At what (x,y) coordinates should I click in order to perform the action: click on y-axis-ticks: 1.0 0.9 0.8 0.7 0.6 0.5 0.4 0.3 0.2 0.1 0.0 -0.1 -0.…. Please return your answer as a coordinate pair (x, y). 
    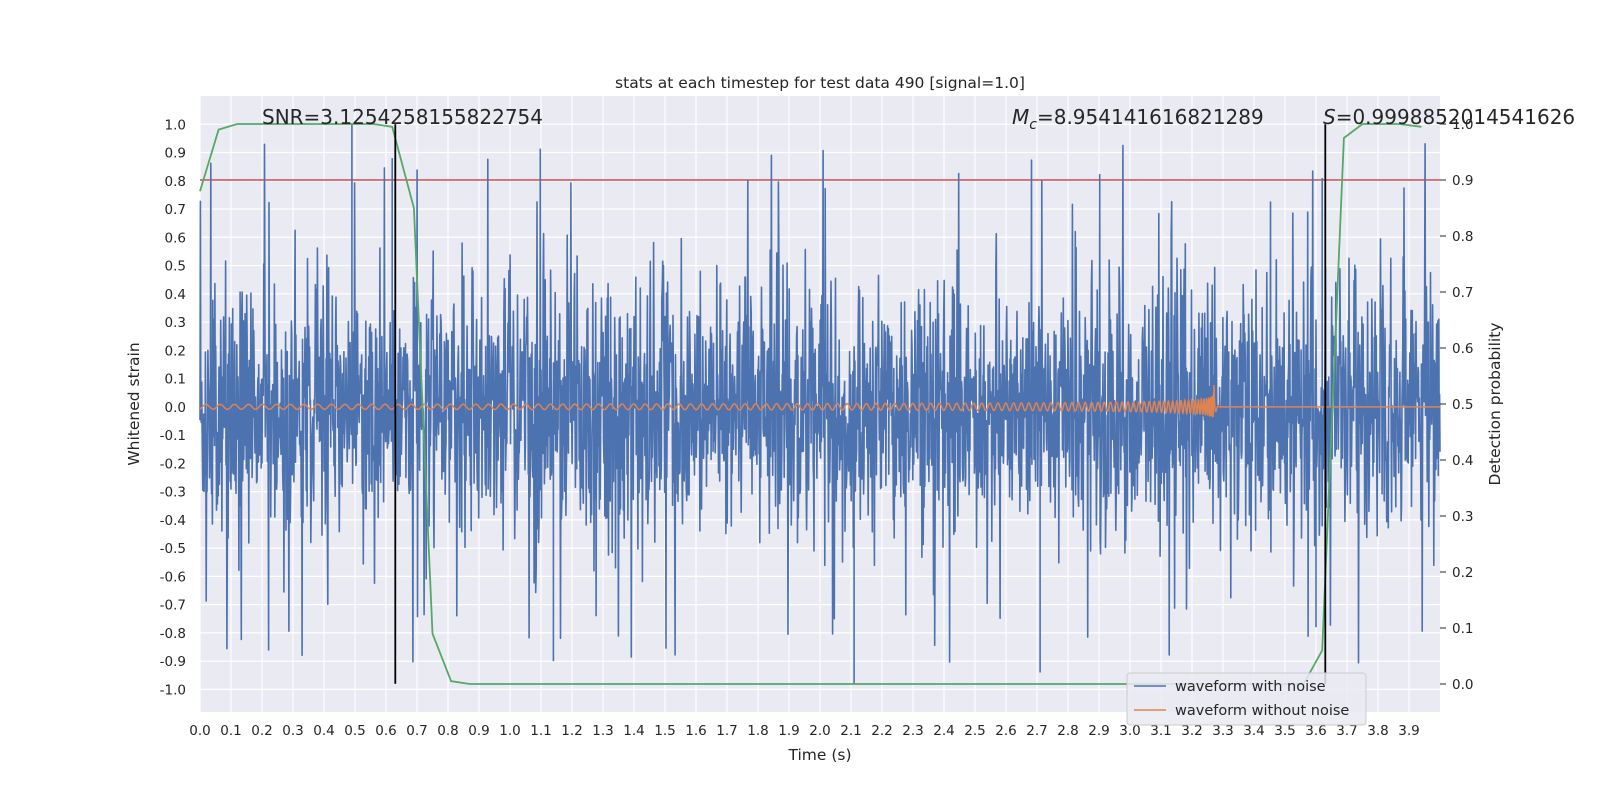
    Looking at the image, I should click on (173, 407).